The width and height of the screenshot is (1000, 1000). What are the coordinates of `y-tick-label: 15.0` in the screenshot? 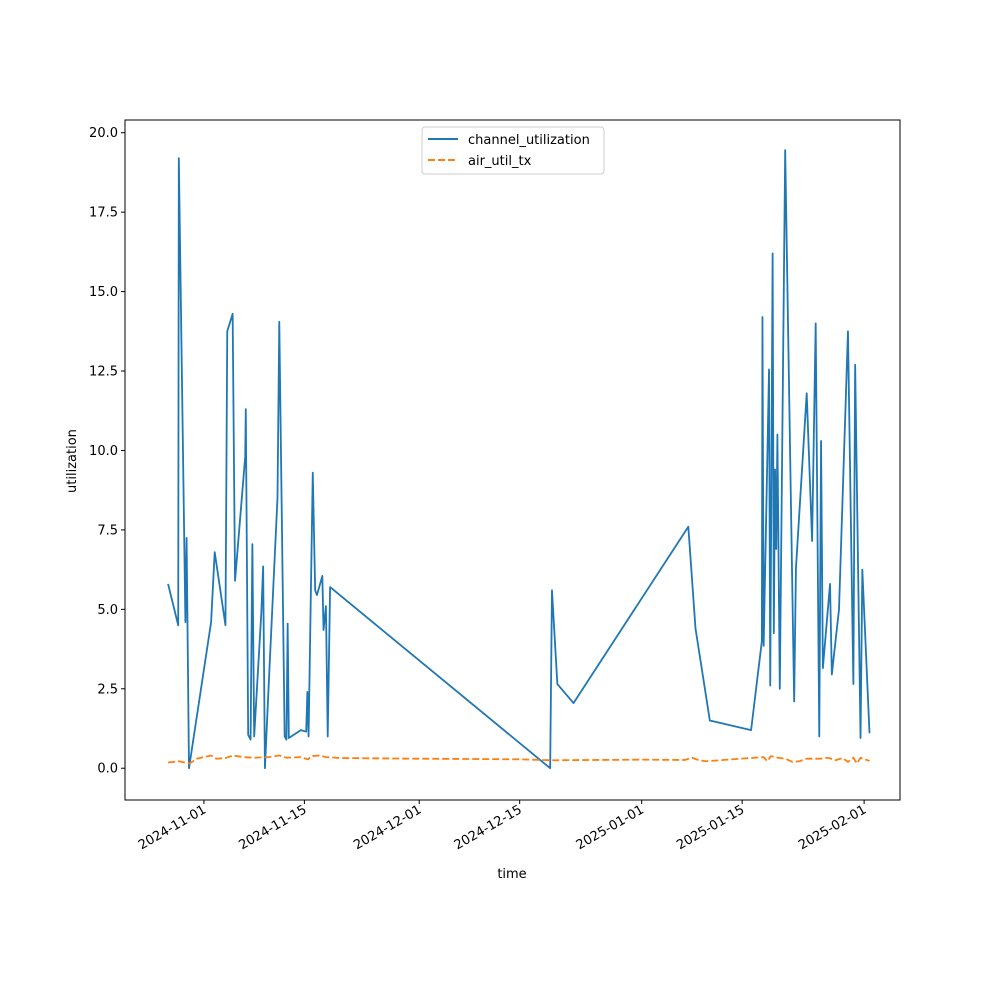 It's located at (103, 292).